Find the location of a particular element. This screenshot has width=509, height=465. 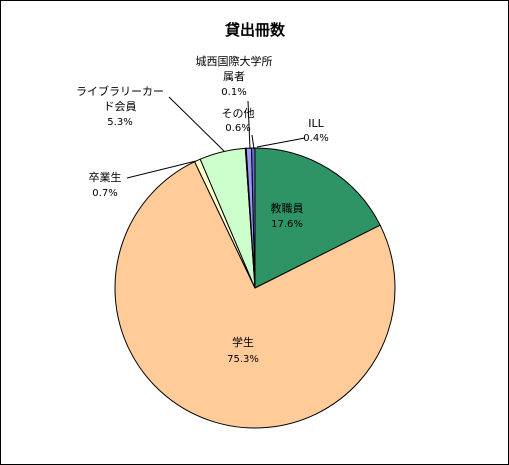

slice-category-label: 卒業生 is located at coordinates (105, 177).